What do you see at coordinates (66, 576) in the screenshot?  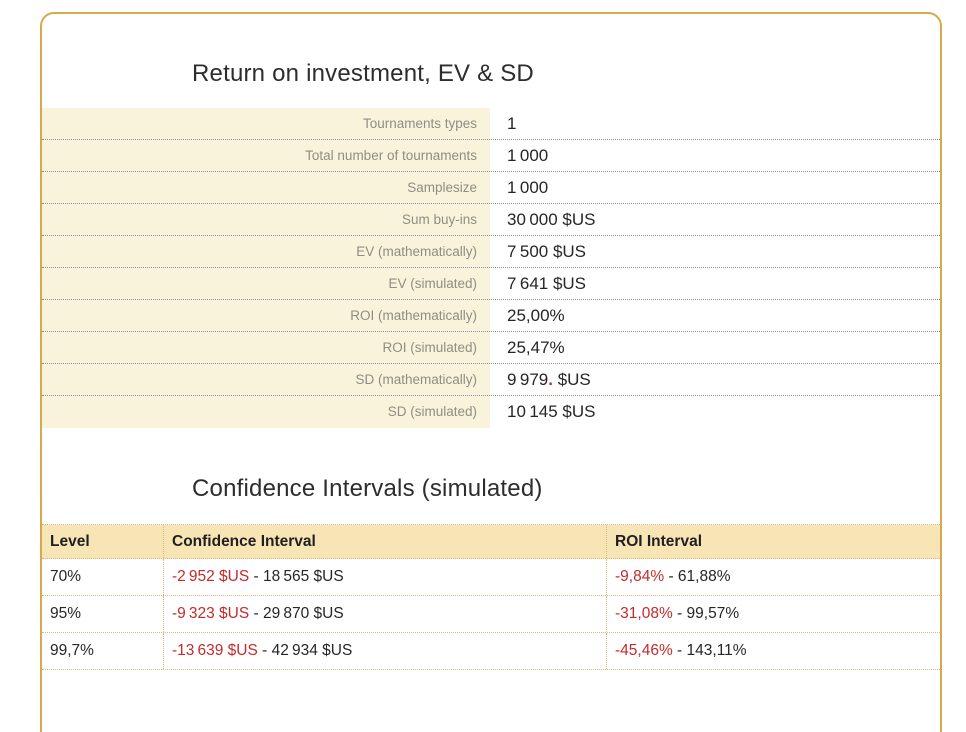 I see `level-cell: 70%` at bounding box center [66, 576].